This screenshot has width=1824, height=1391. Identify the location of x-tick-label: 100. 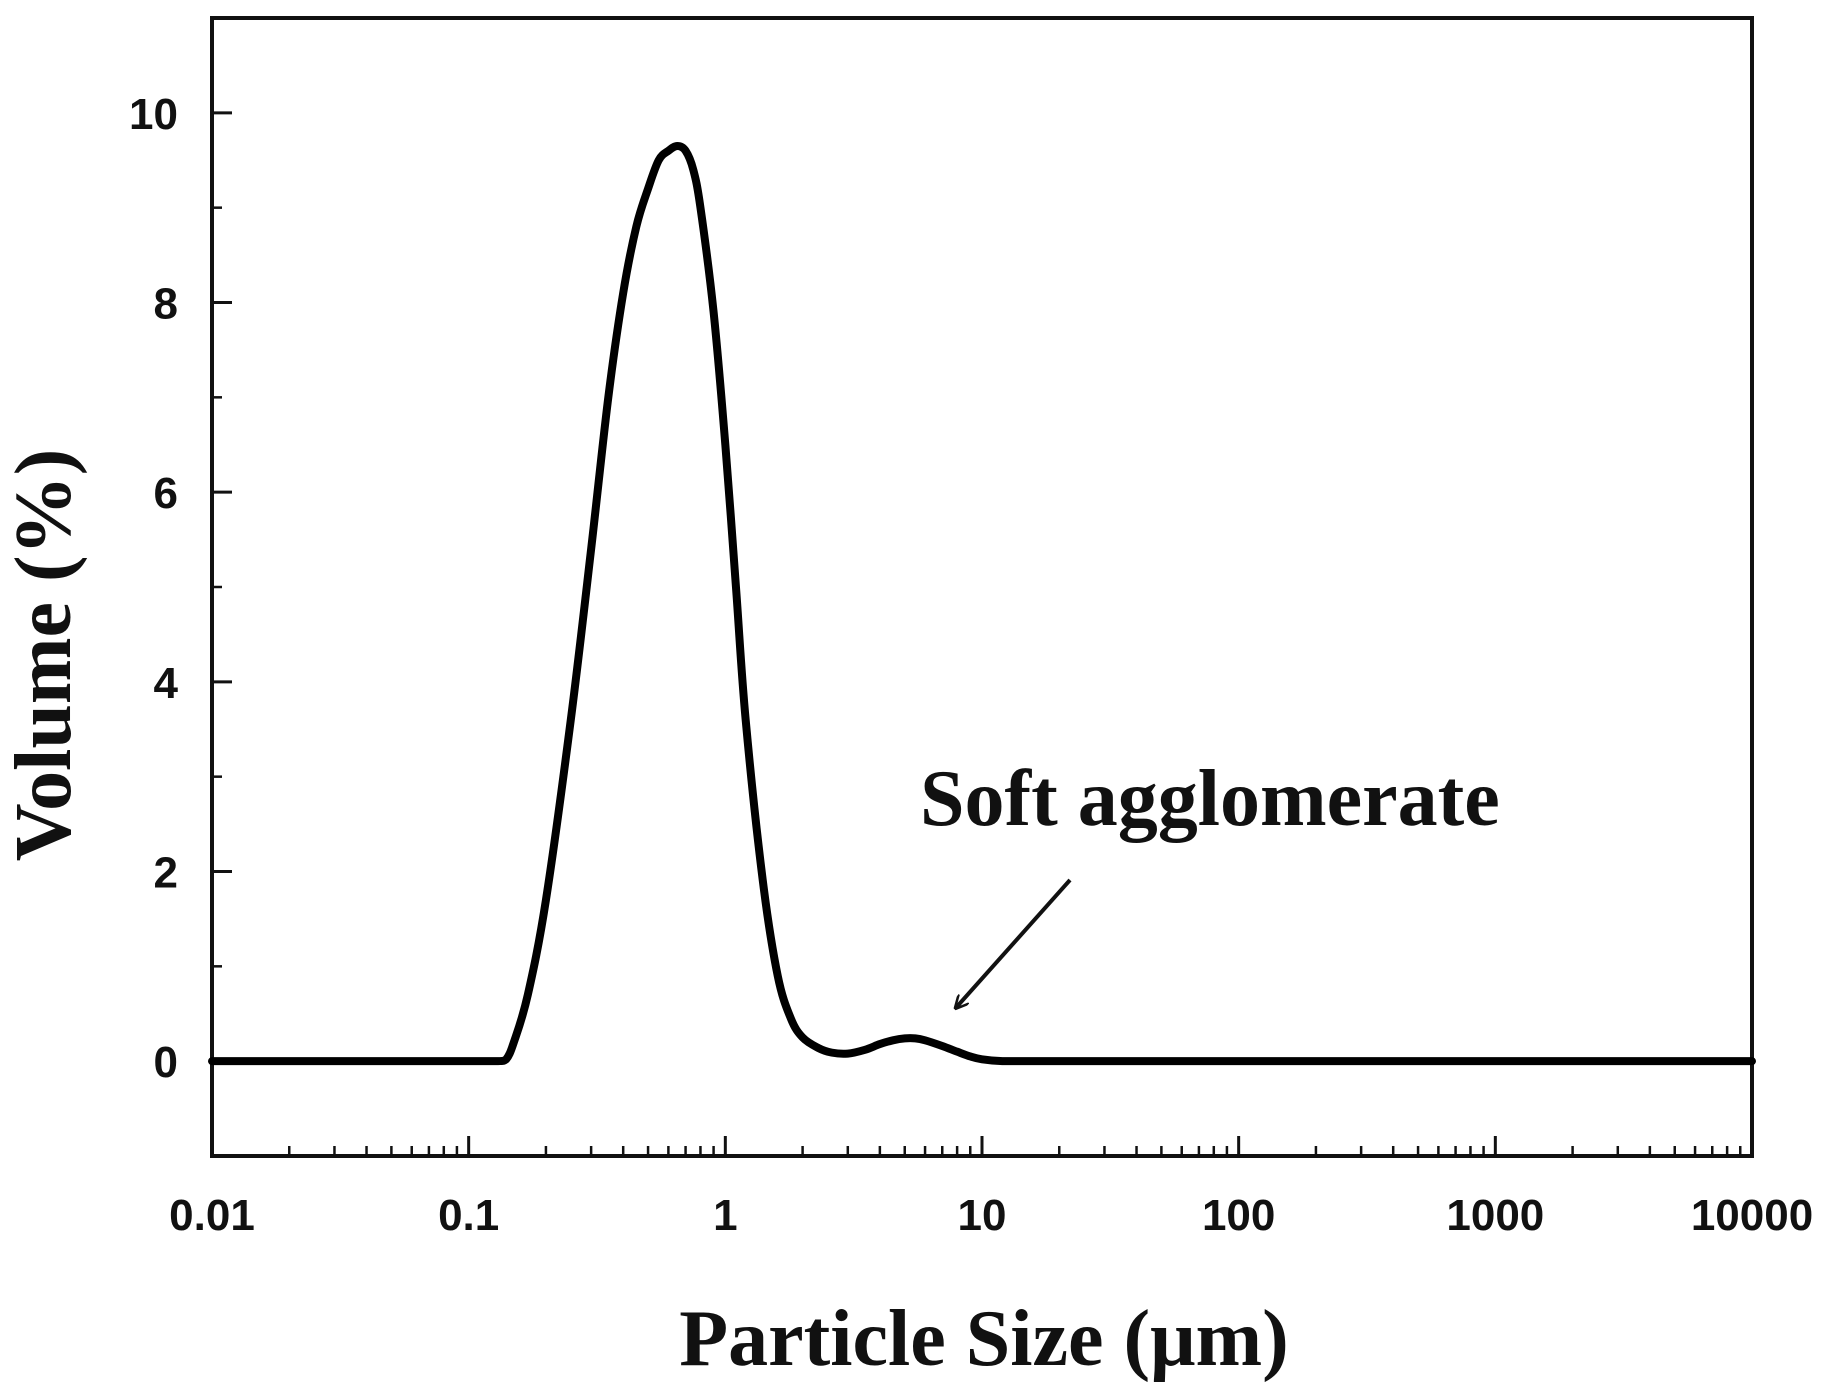
(1238, 1215).